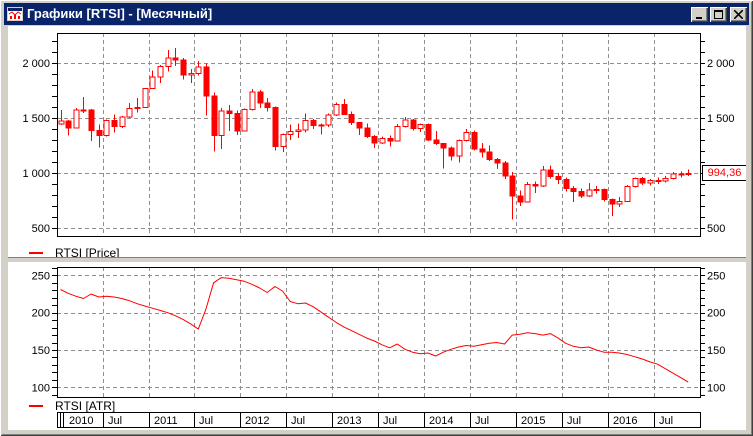  Describe the element at coordinates (377, 260) in the screenshot. I see `panel-splitter` at that location.